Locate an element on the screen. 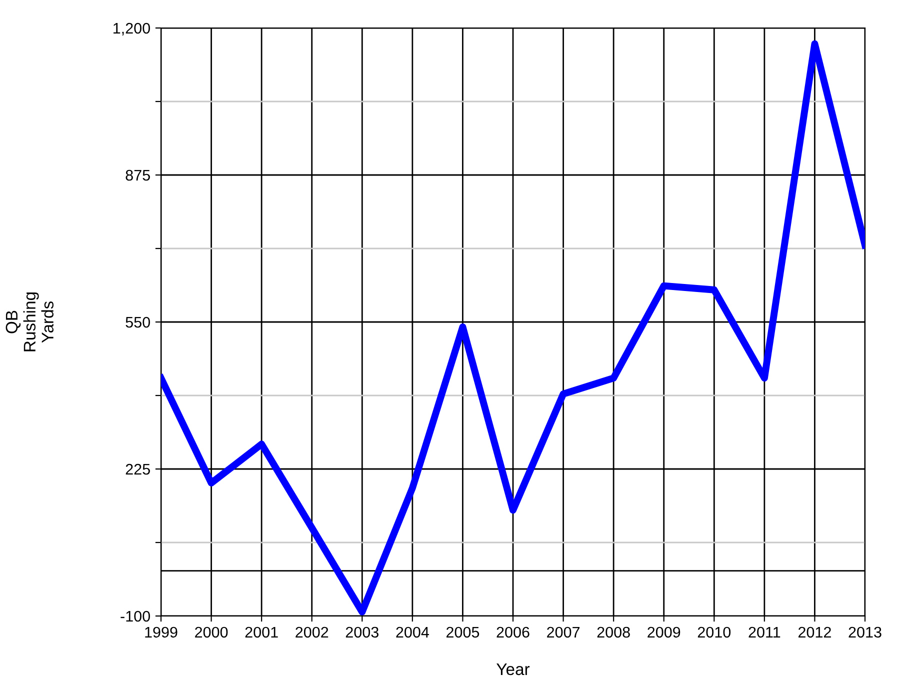 The height and width of the screenshot is (695, 900). x-tick-label: 2009 is located at coordinates (664, 632).